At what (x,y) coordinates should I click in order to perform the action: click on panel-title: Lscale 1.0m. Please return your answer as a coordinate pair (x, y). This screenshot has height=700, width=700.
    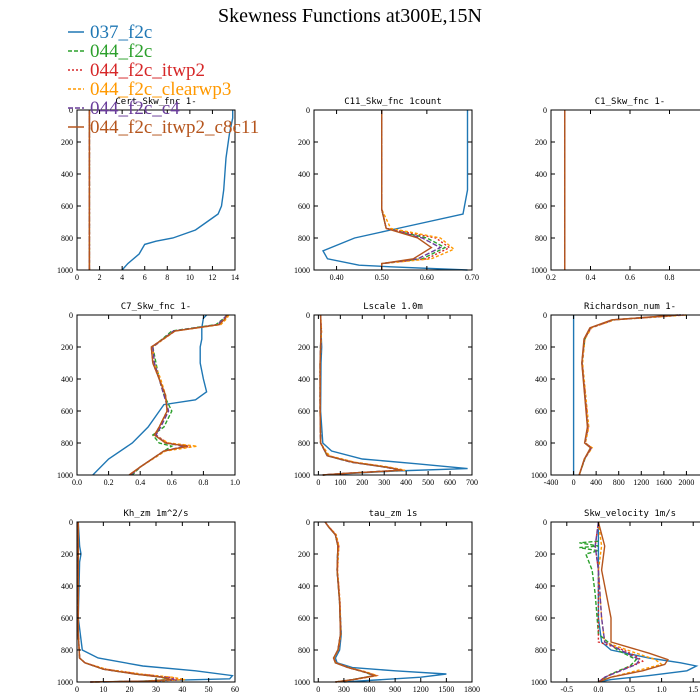
    Looking at the image, I should click on (393, 307).